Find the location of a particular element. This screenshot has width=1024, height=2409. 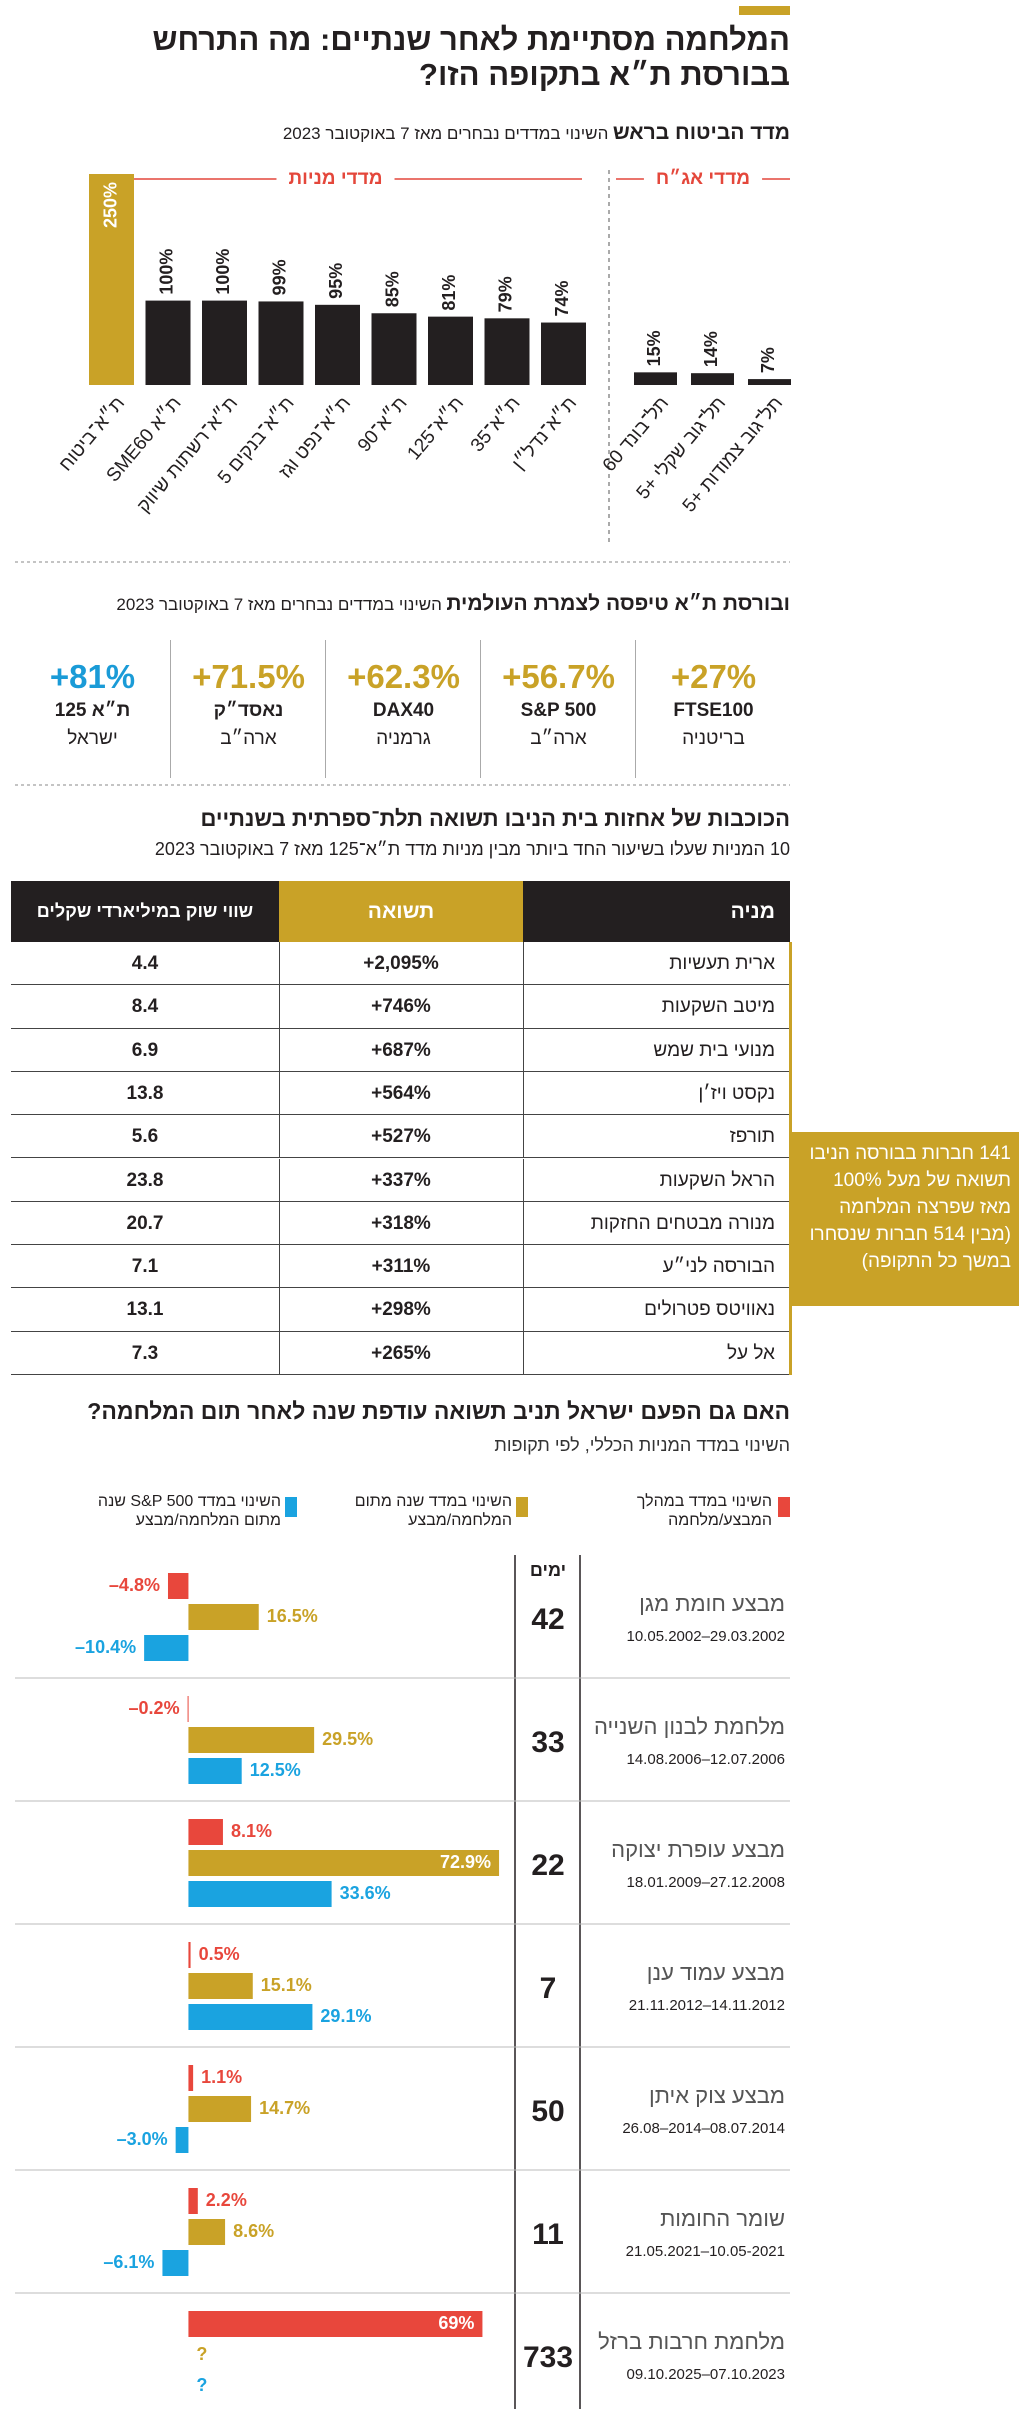

table-cell: 6.9 is located at coordinates (145, 1050).